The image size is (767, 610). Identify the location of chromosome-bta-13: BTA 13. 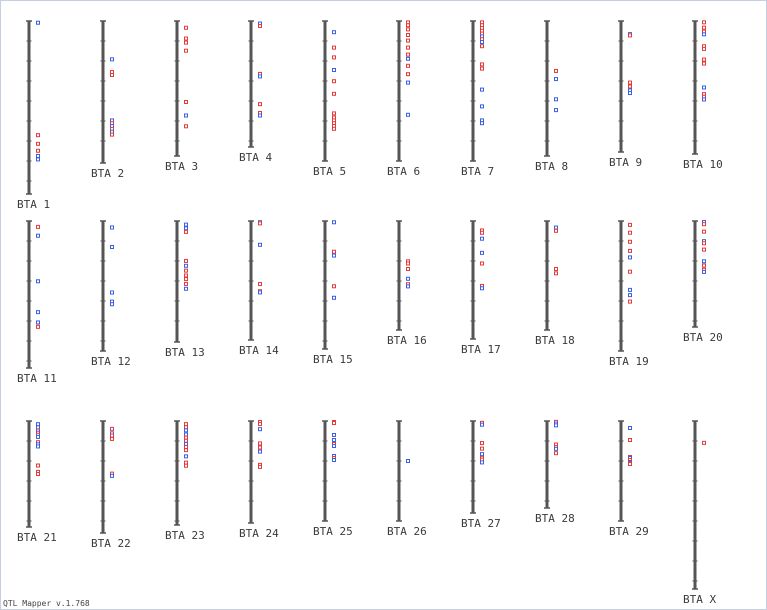
(185, 289).